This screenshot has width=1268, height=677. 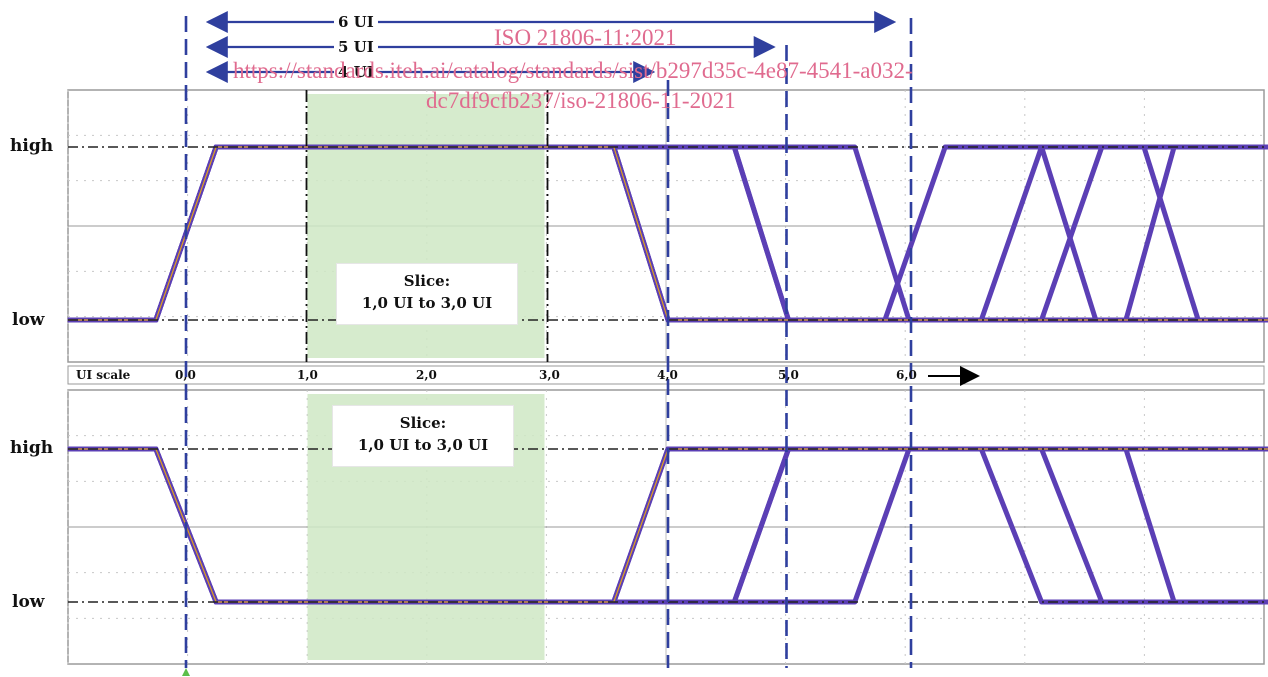 What do you see at coordinates (427, 281) in the screenshot?
I see `slice-title-top: Slice:` at bounding box center [427, 281].